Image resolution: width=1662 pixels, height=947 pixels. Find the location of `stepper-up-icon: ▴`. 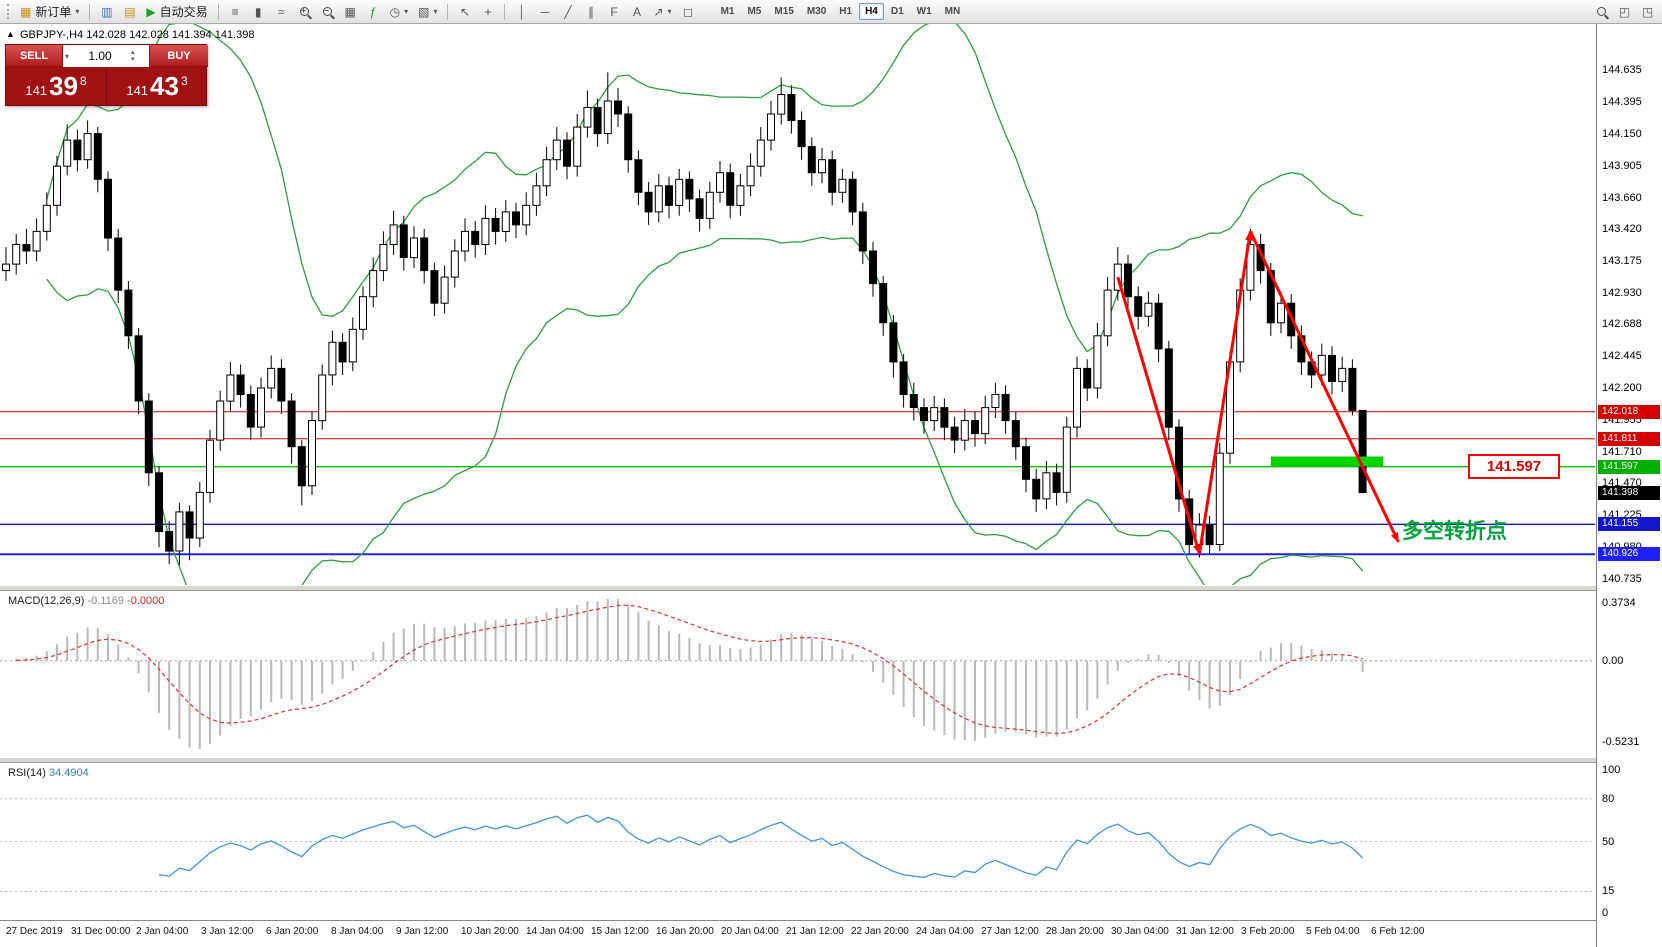

stepper-up-icon: ▴ is located at coordinates (133, 52).